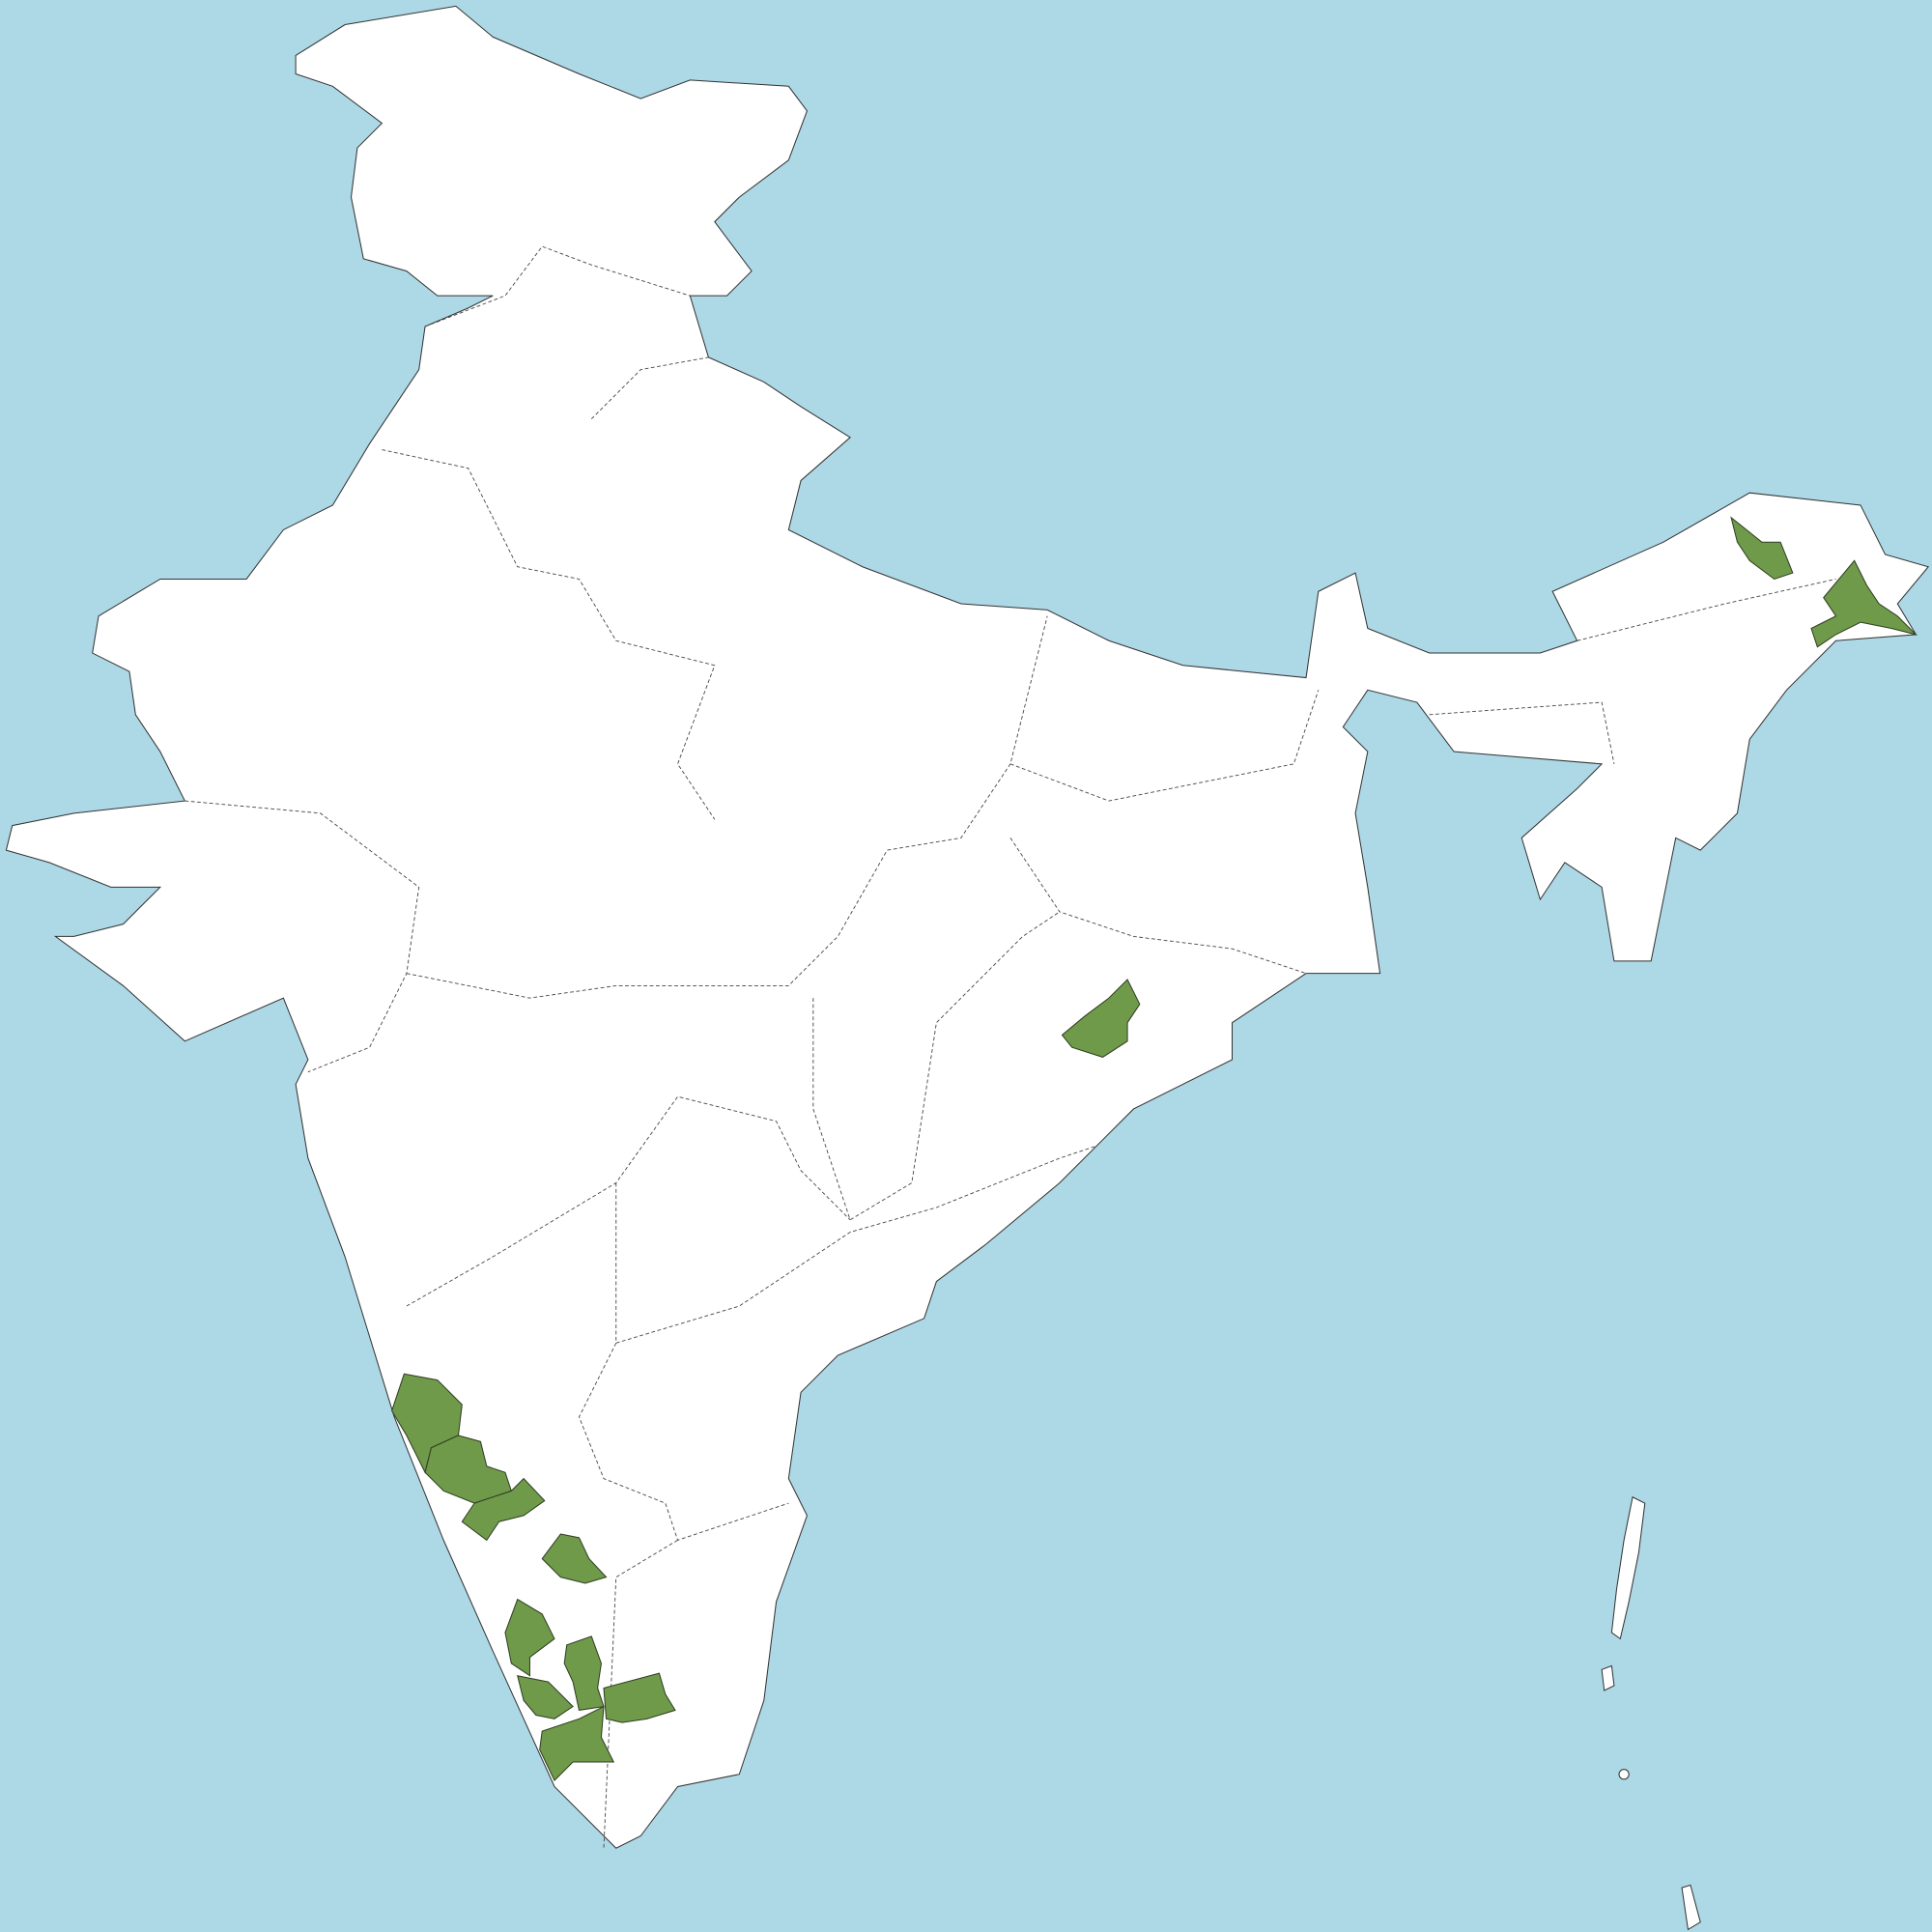  Describe the element at coordinates (1691, 1907) in the screenshot. I see `nicobar-island` at that location.